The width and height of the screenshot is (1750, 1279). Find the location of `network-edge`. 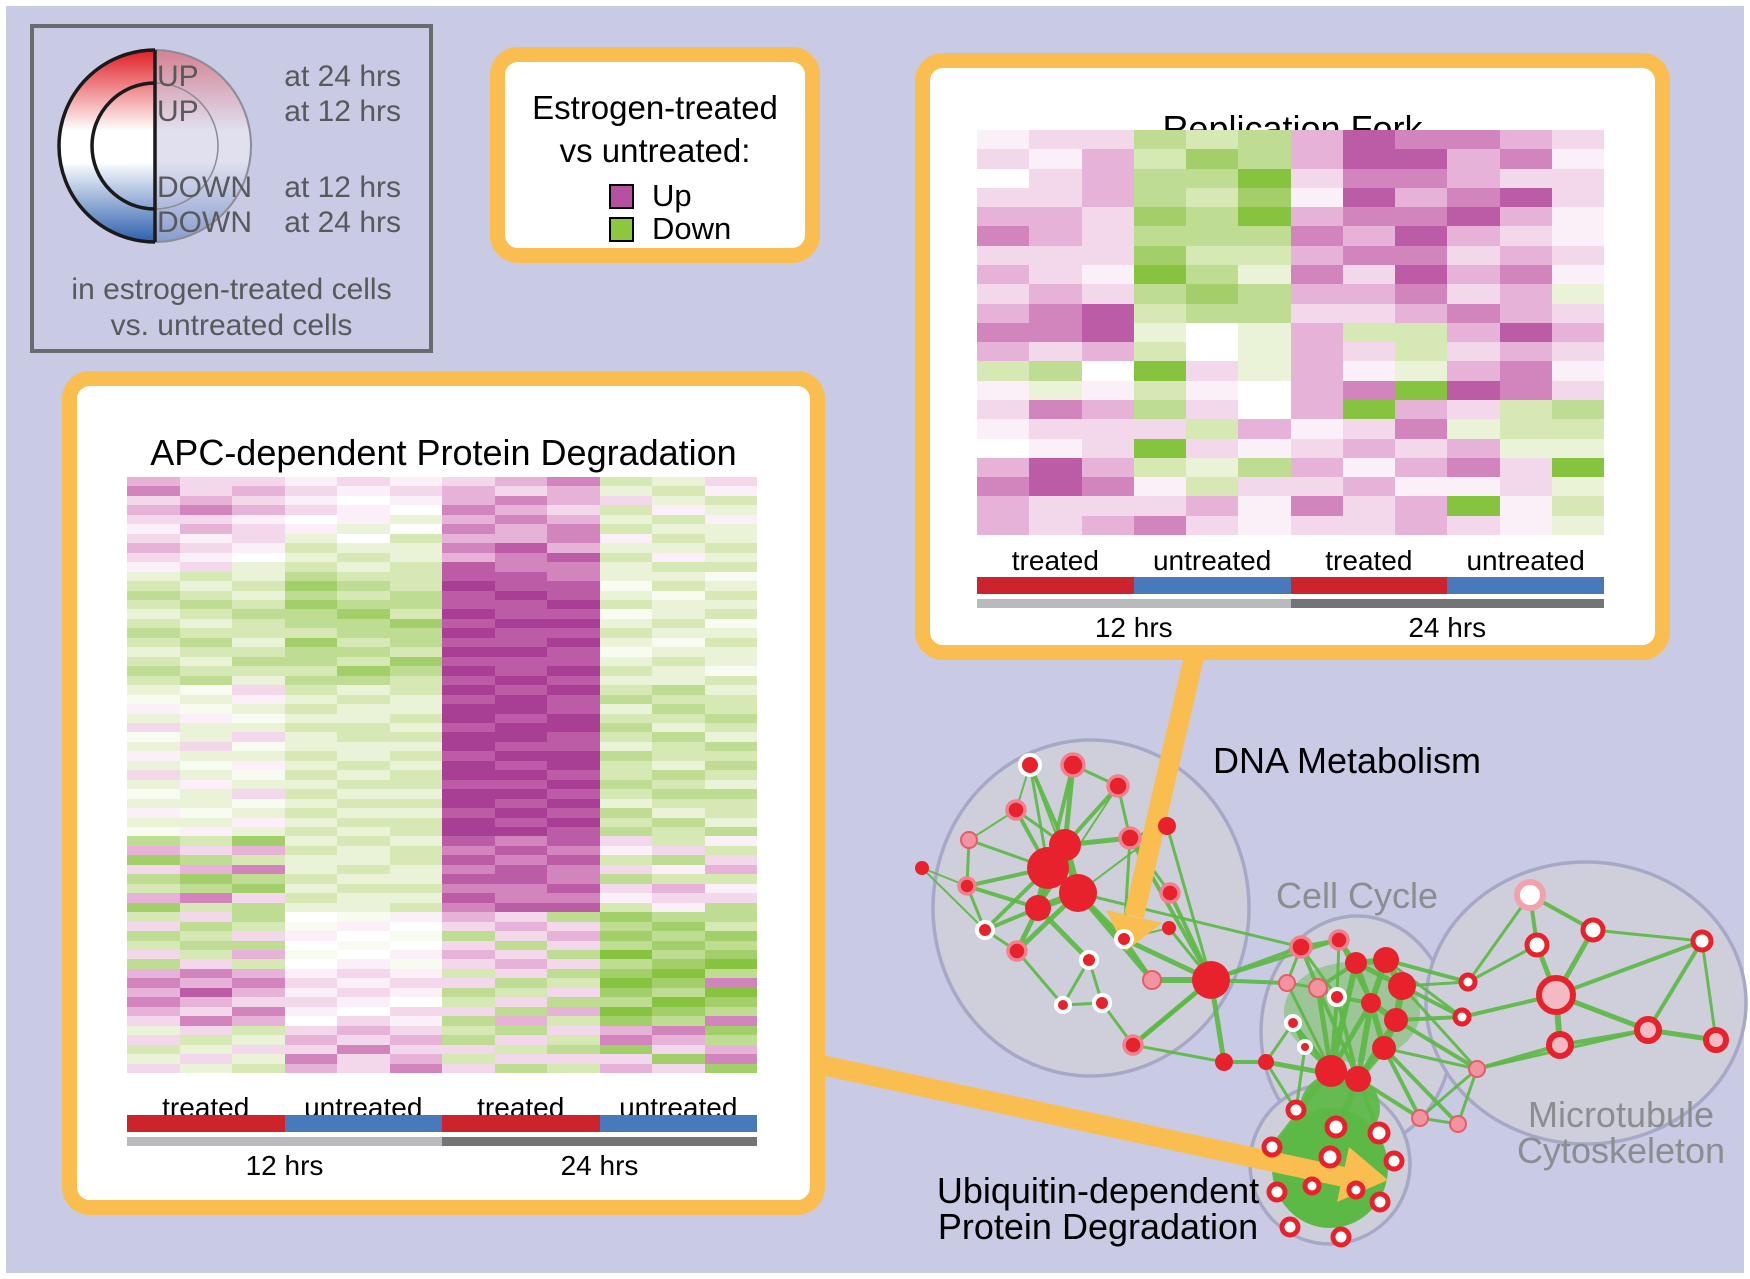

network-edge is located at coordinates (1344, 1118).